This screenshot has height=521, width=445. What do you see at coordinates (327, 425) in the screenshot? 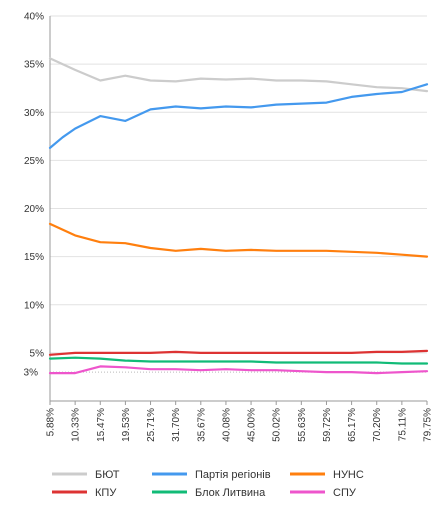
I see `x-tick-label: 59.72%` at bounding box center [327, 425].